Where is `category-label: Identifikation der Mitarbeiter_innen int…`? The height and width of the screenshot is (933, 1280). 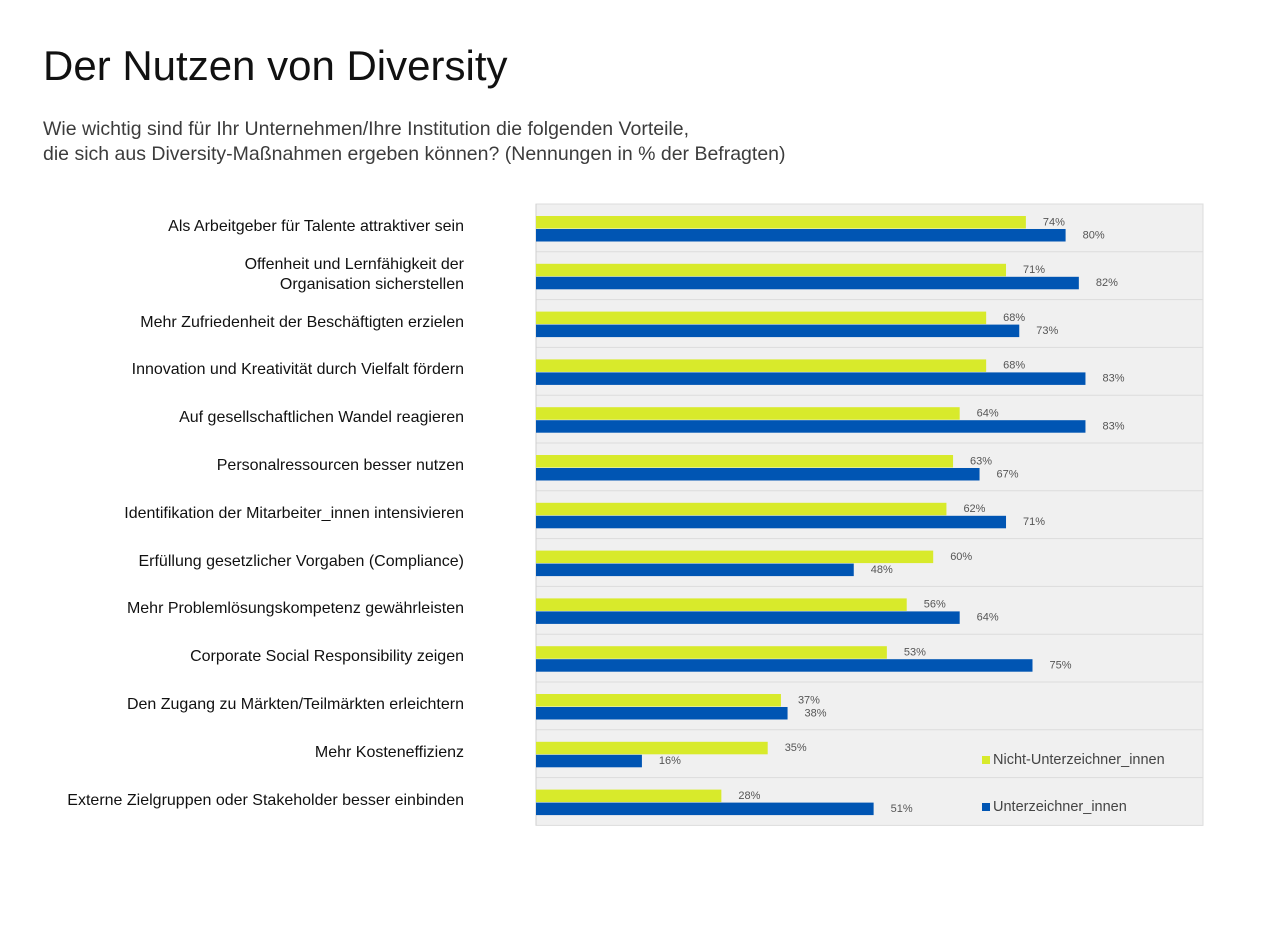 category-label: Identifikation der Mitarbeiter_innen int… is located at coordinates (242, 514).